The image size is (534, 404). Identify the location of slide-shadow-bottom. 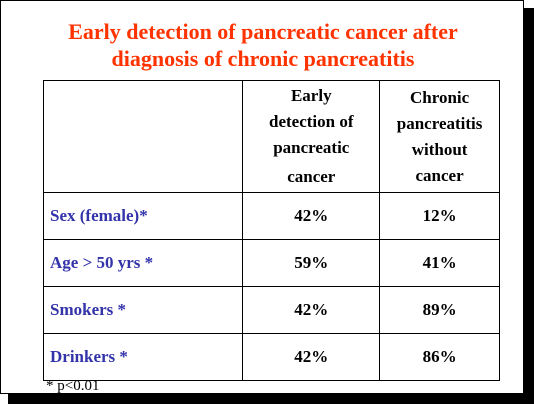
(271, 399).